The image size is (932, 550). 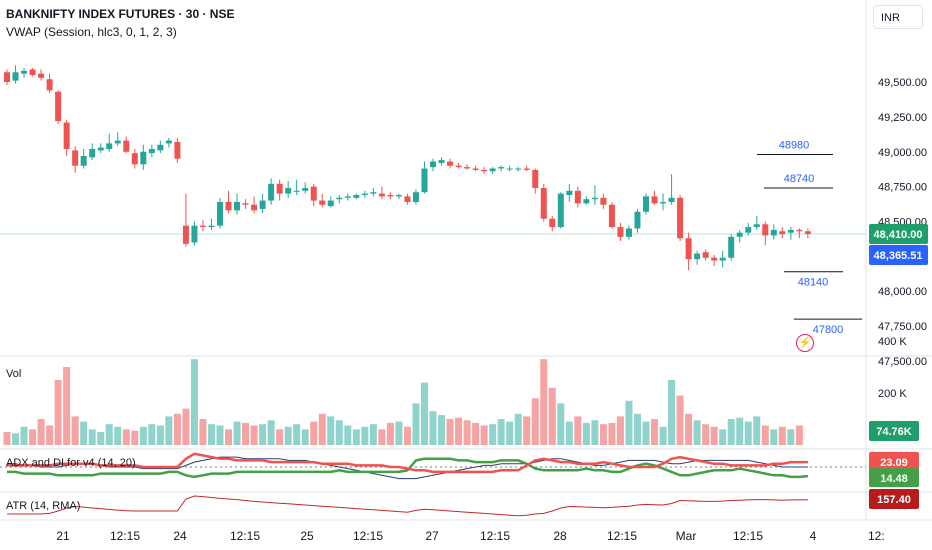 What do you see at coordinates (91, 32) in the screenshot?
I see `vwap-indicator-label: VWAP (Session, hlc3, 0, 1, 2, 3)` at bounding box center [91, 32].